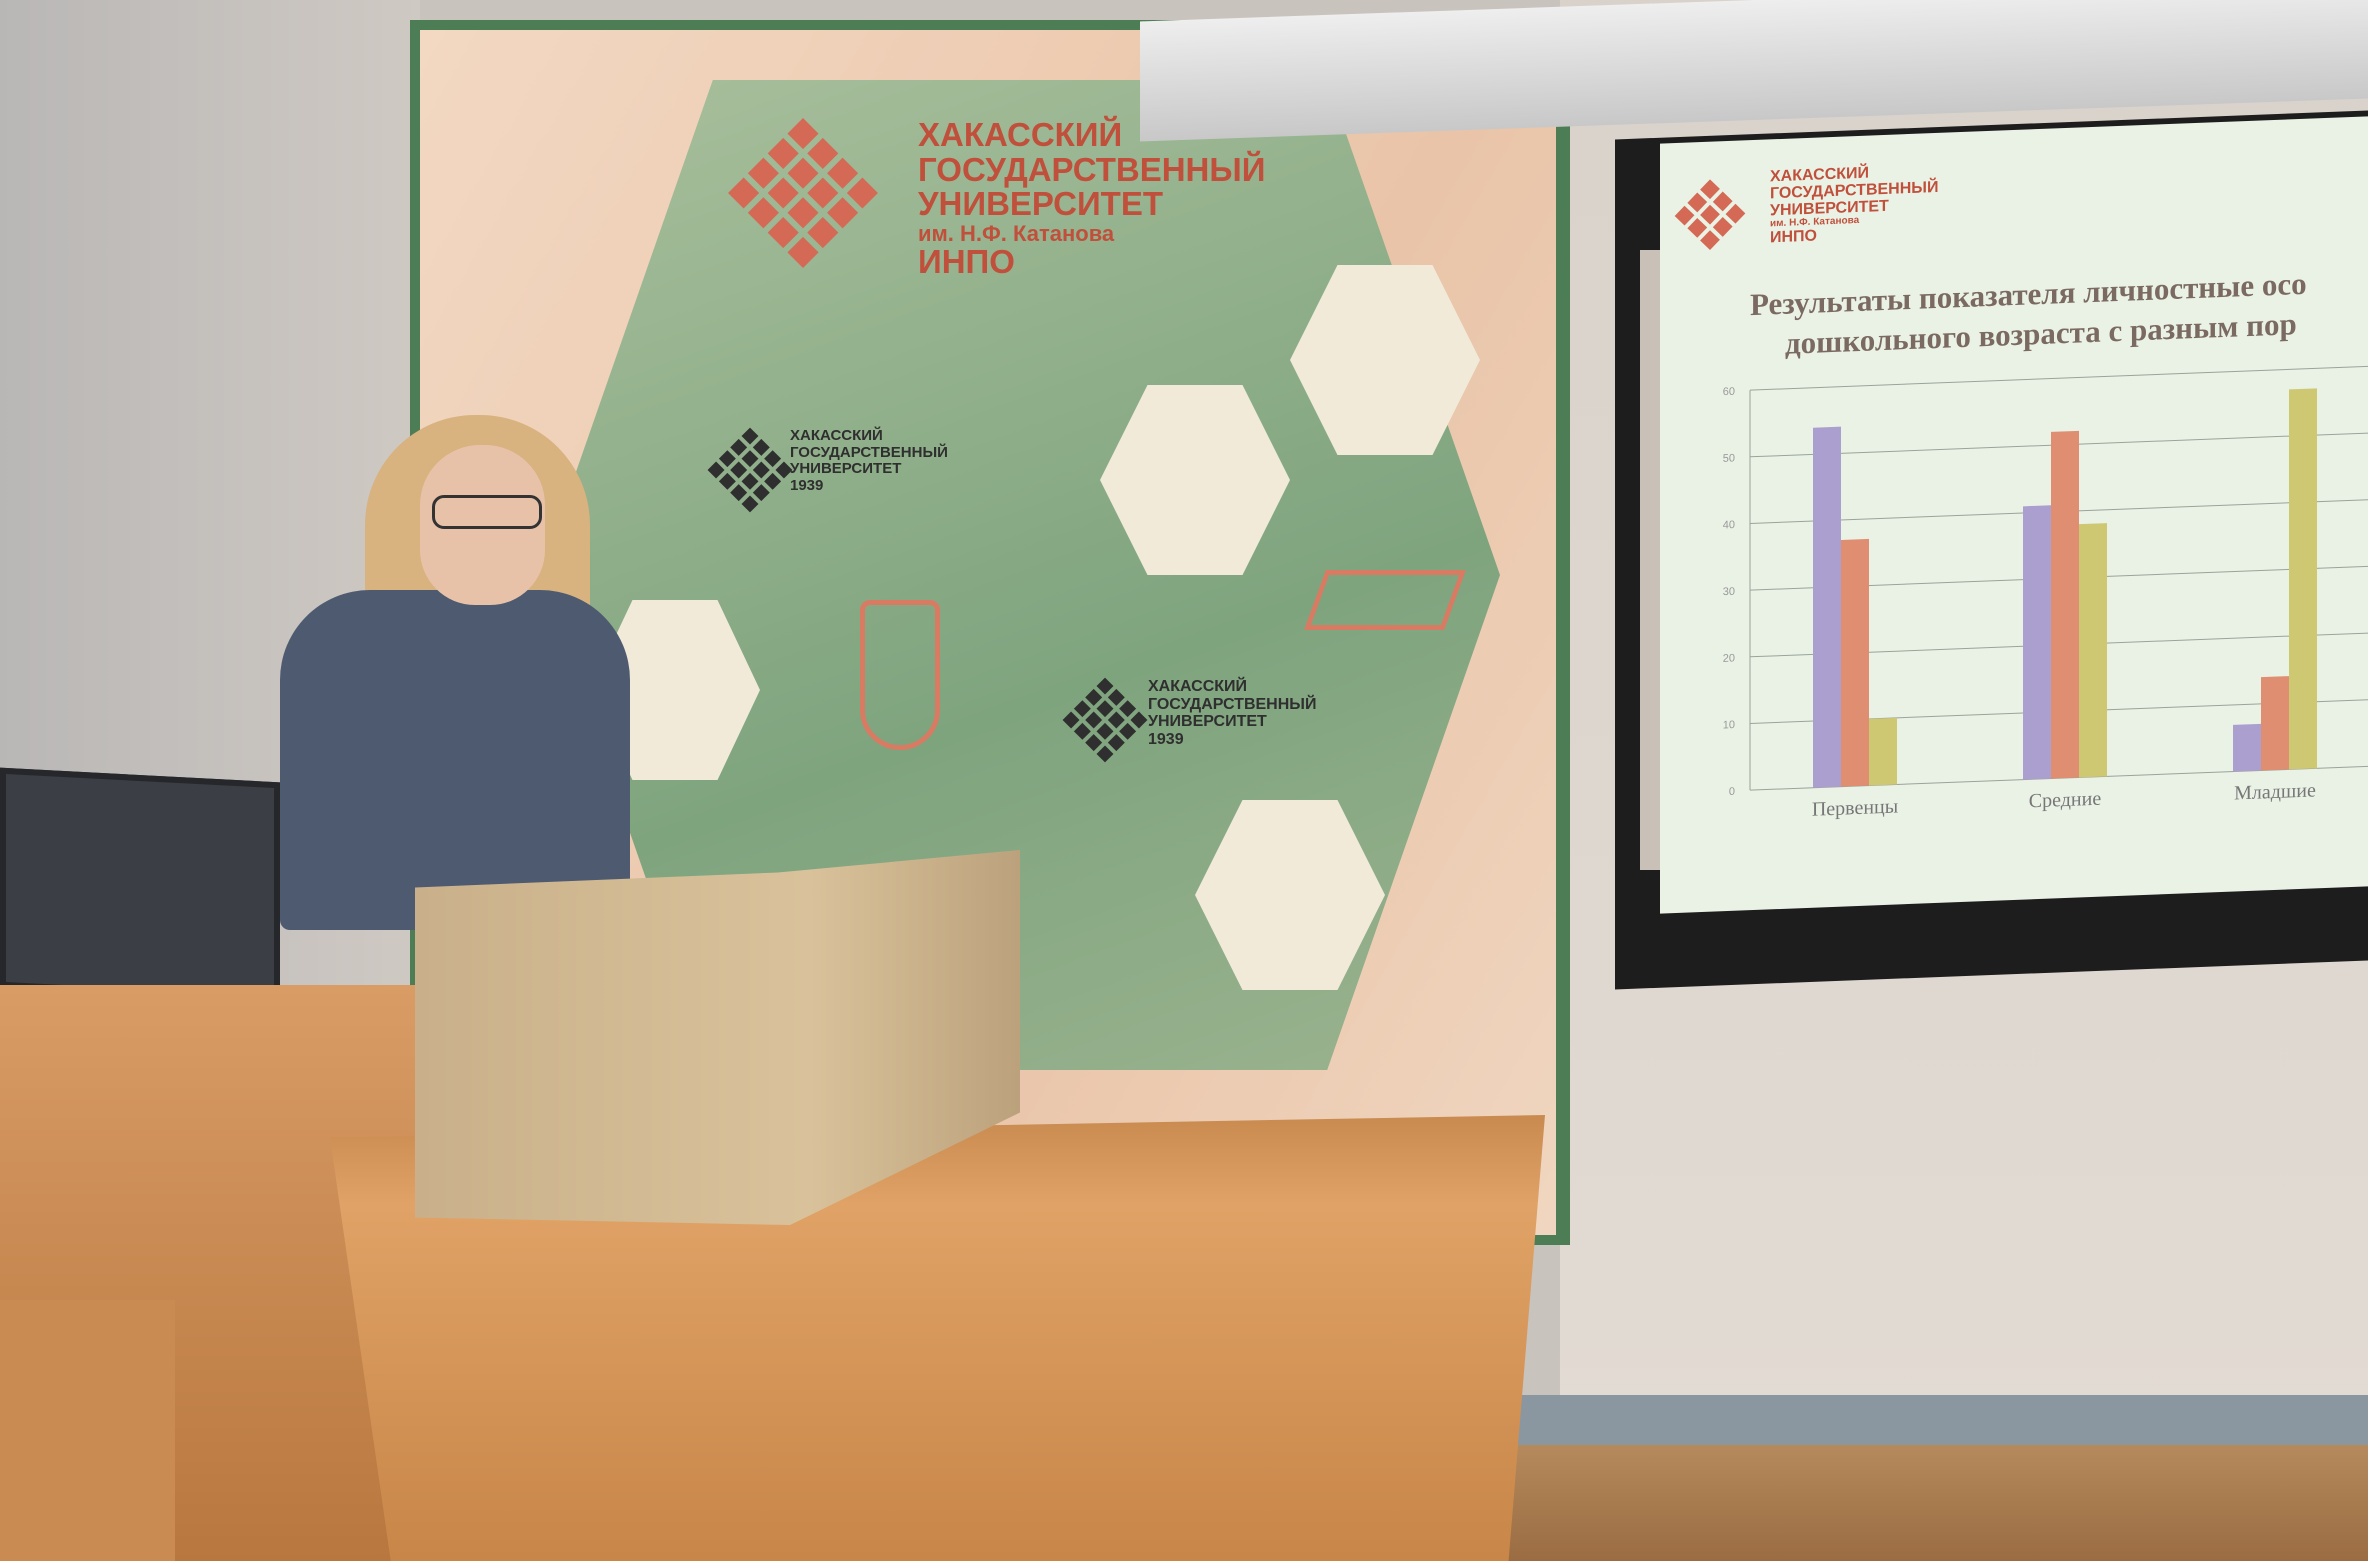 This screenshot has height=1561, width=2368. Describe the element at coordinates (1092, 169) in the screenshot. I see `uni-line2: ГОСУДАРСТВЕННЫЙ` at that location.